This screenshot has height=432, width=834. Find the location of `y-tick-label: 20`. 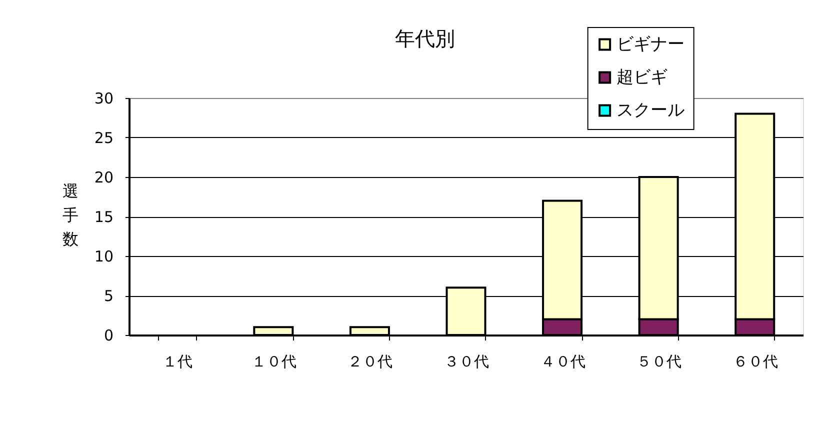

y-tick-label: 20 is located at coordinates (104, 177).